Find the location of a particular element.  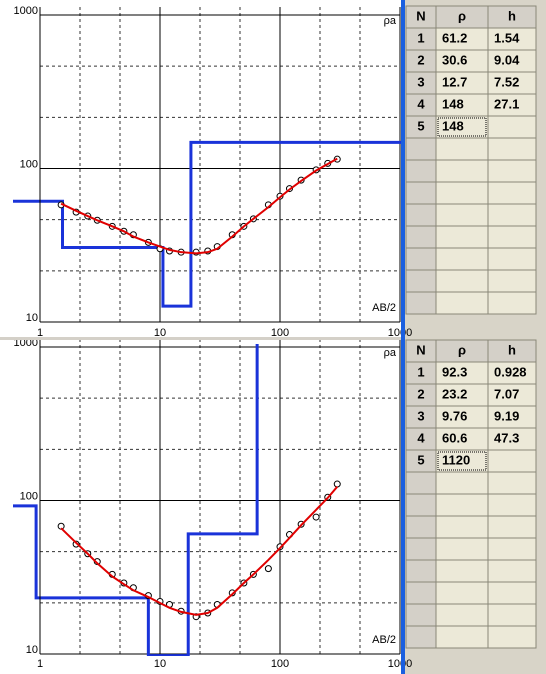

table-value: 92.3 is located at coordinates (454, 371).